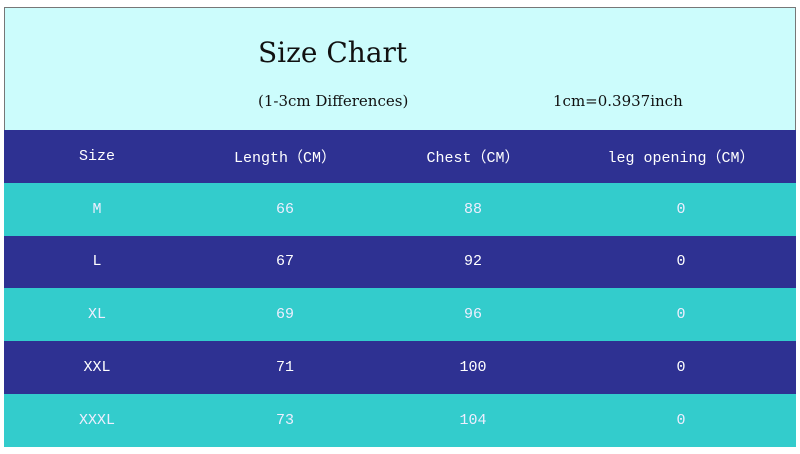 This screenshot has height=454, width=800. Describe the element at coordinates (400, 262) in the screenshot. I see `table-row: L 67 92 0` at that location.